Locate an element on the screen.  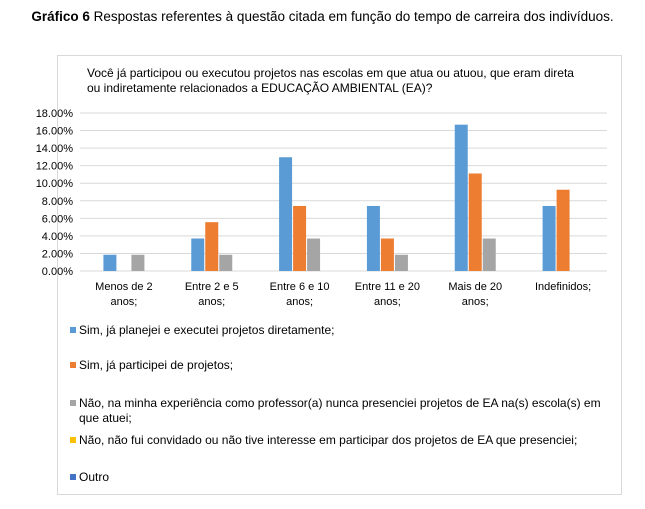
y-tick-label: 4.00% is located at coordinates (57, 237).